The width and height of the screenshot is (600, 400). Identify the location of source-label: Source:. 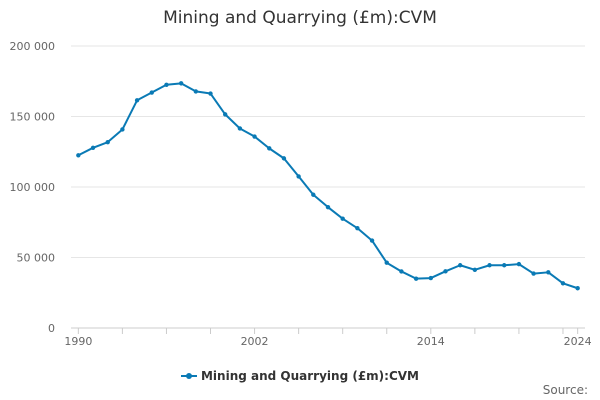
(565, 390).